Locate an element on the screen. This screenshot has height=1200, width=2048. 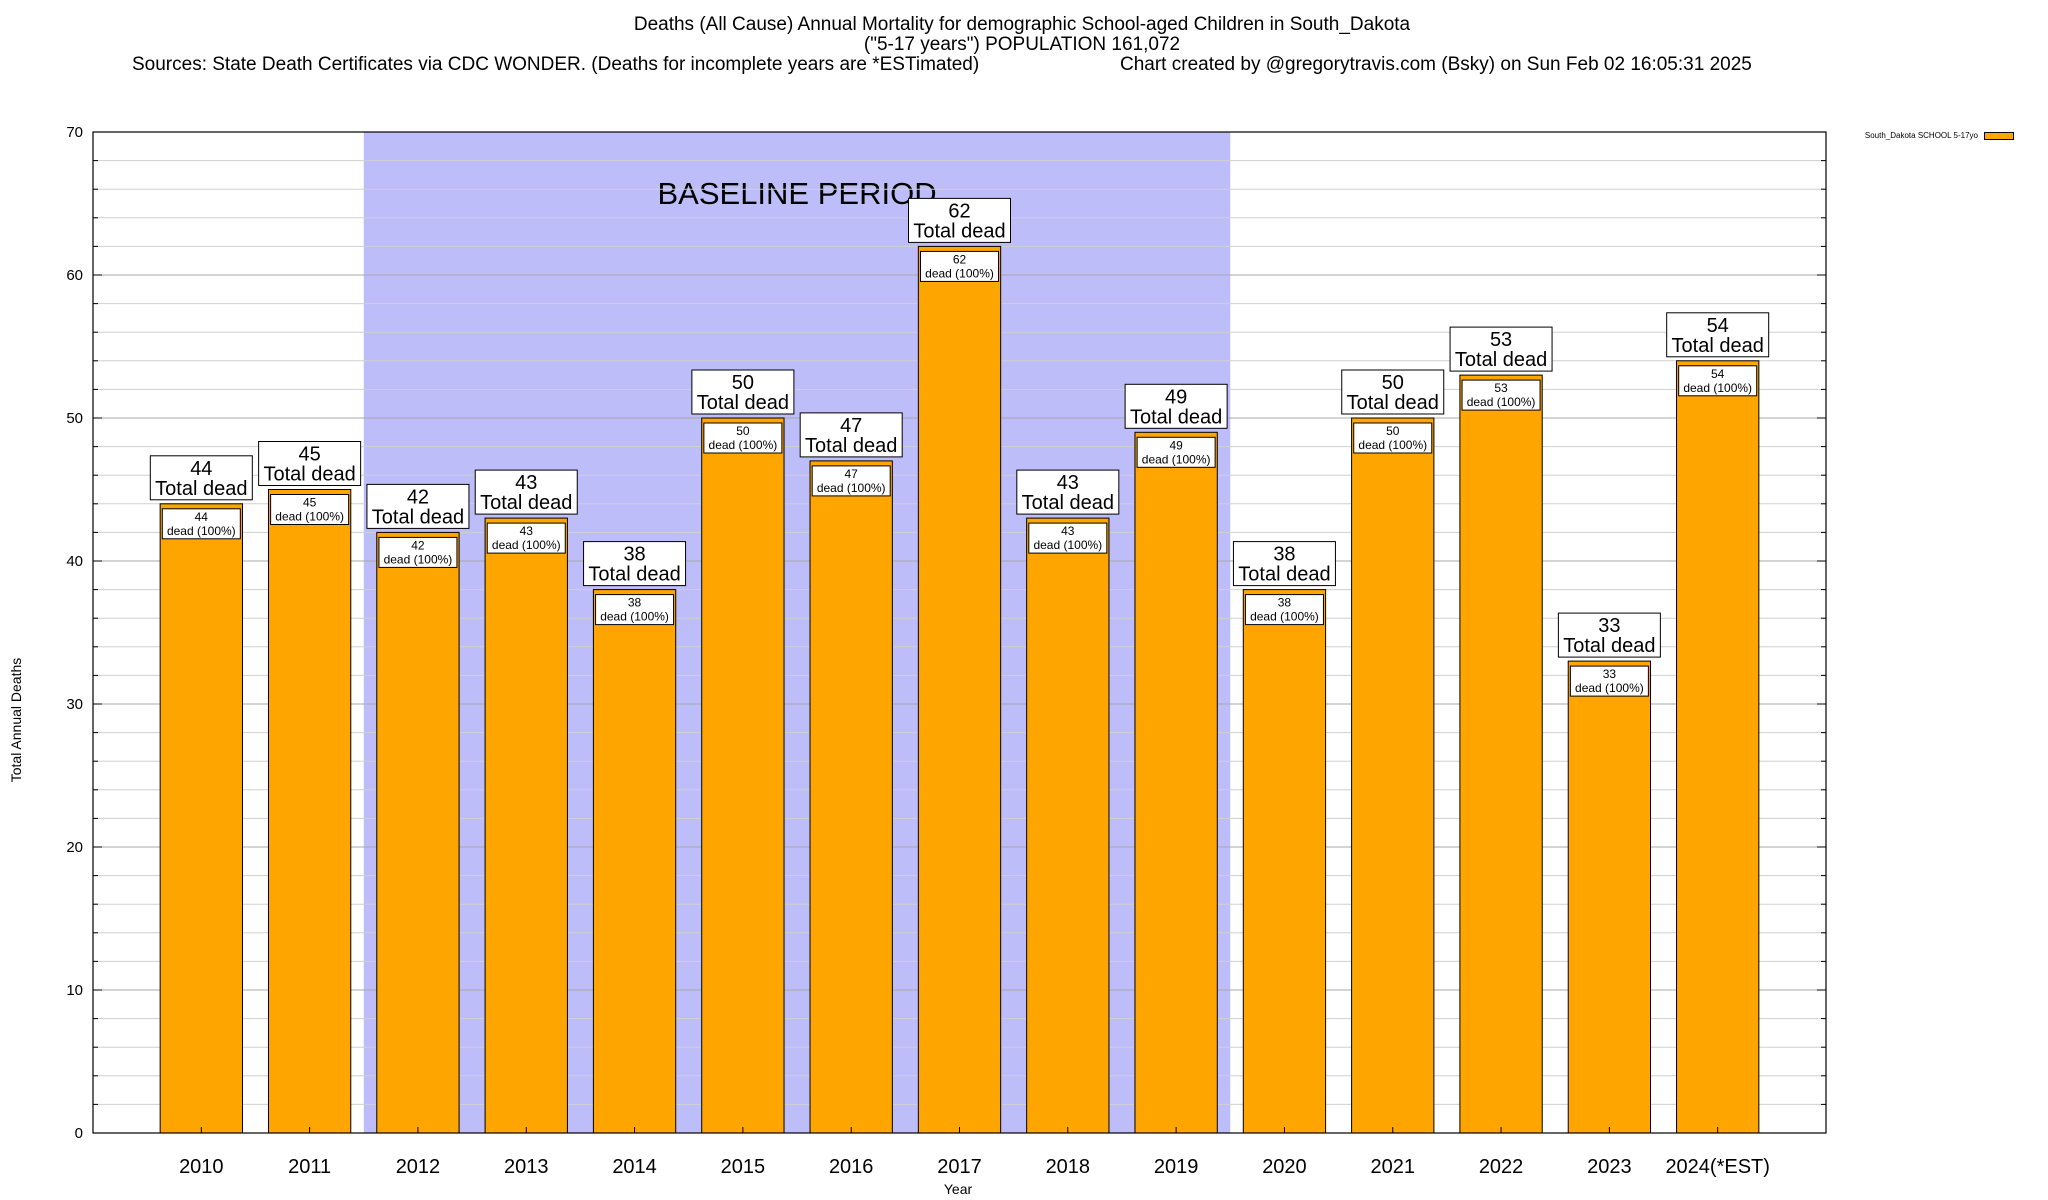
total-value-label: 49 is located at coordinates (1176, 397).